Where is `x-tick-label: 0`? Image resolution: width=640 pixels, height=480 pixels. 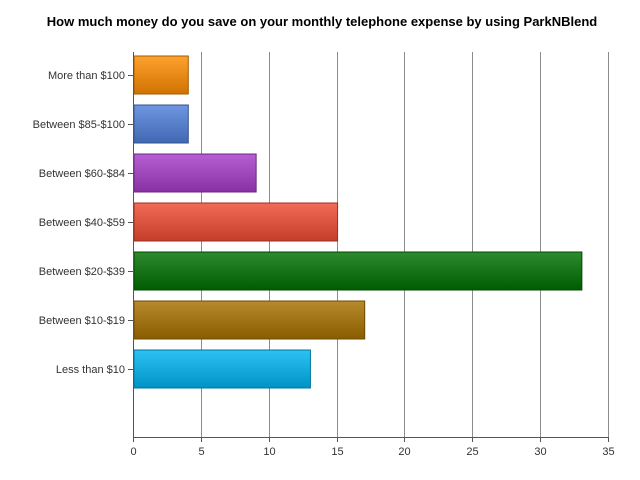
x-tick-label: 0 is located at coordinates (133, 452).